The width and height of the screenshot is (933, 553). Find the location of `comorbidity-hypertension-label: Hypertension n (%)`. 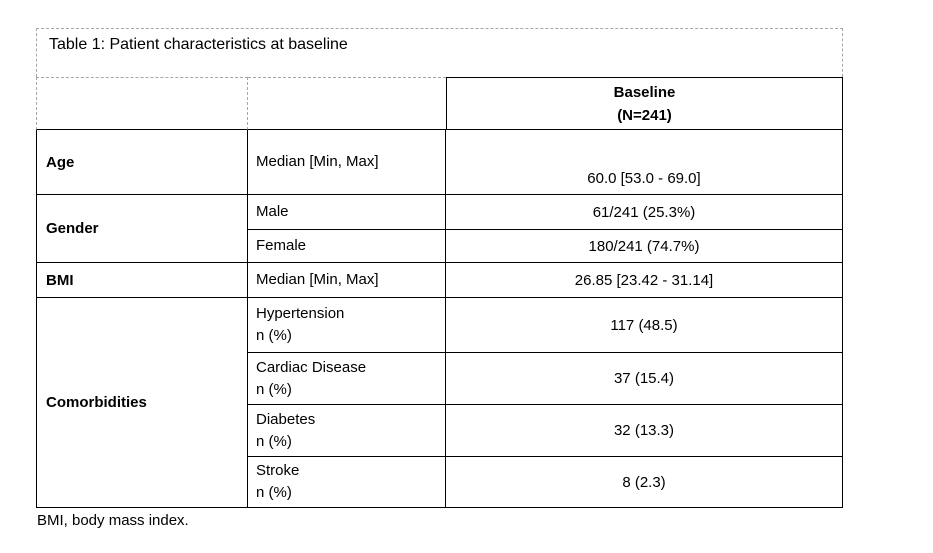

comorbidity-hypertension-label: Hypertension n (%) is located at coordinates (347, 325).